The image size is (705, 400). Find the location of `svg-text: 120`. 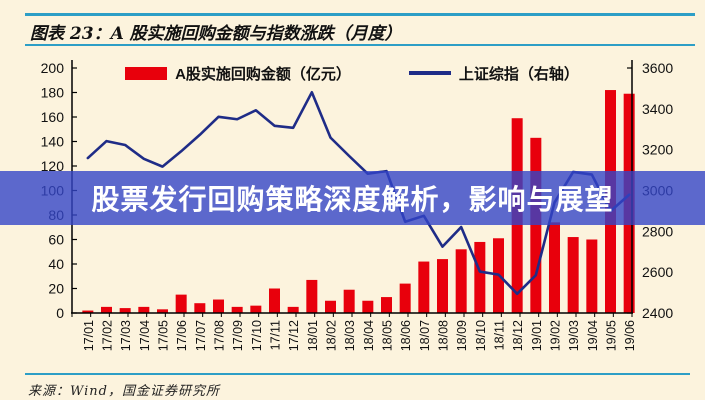

svg-text: 120 is located at coordinates (53, 166).